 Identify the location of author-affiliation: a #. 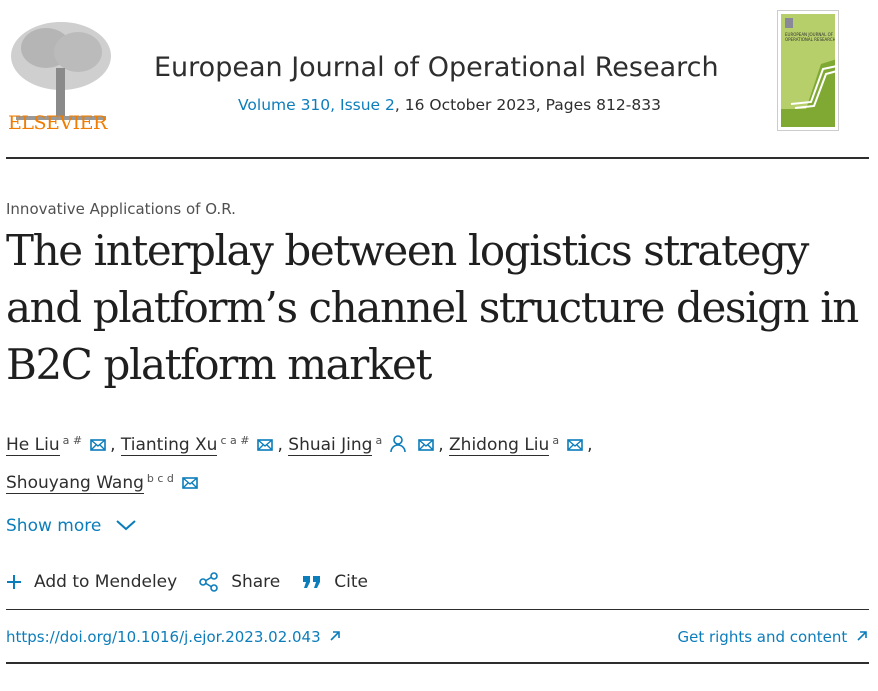
(72, 440).